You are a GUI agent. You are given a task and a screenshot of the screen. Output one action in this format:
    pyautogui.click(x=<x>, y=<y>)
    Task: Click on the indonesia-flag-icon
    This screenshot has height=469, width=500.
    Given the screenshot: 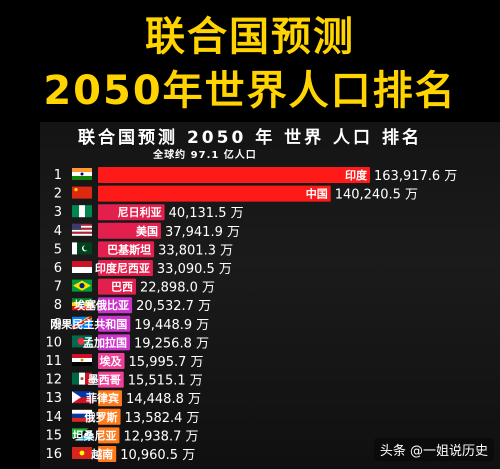 What is the action you would take?
    pyautogui.click(x=82, y=267)
    